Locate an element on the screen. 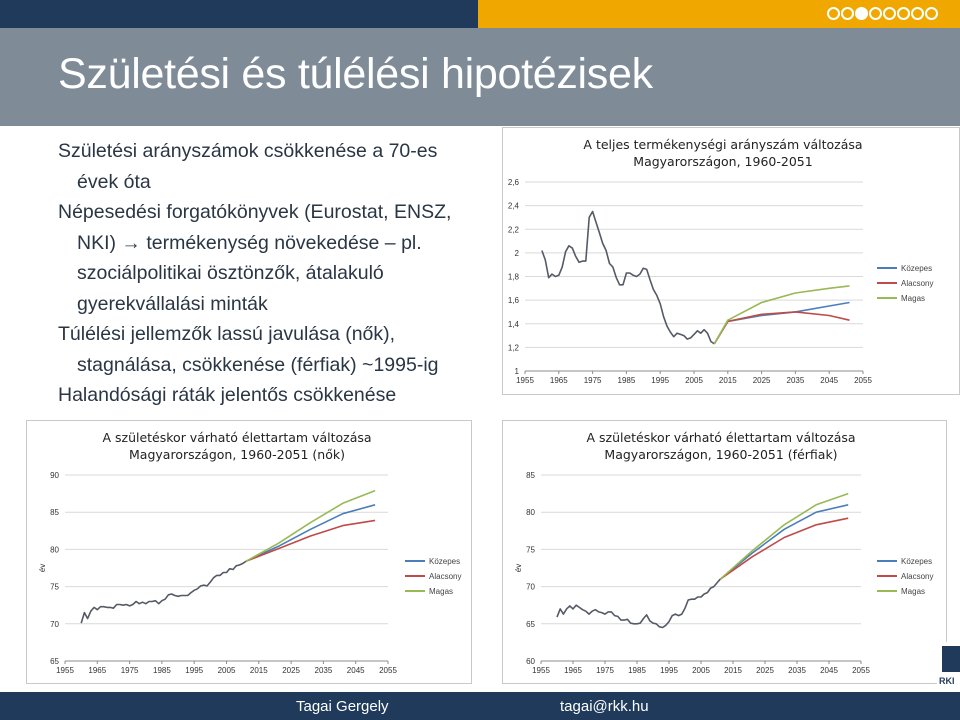 This screenshot has height=720, width=960. y-tick-label: 2,6 is located at coordinates (514, 182).